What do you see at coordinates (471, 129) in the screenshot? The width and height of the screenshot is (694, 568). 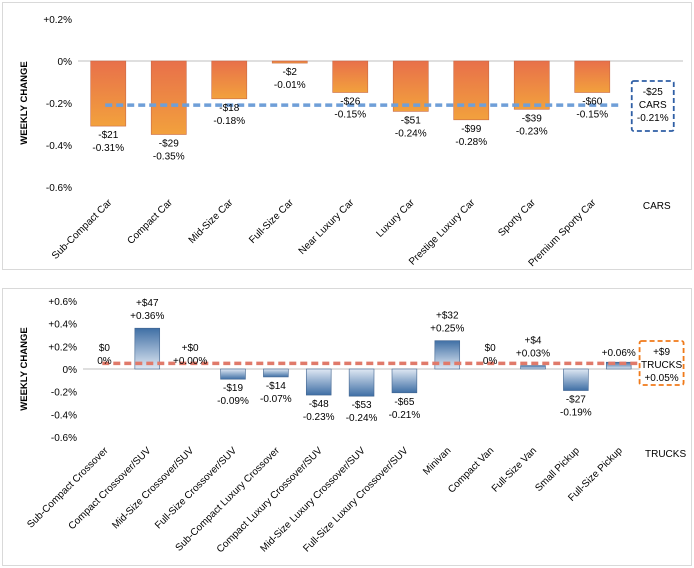 I see `data-label-dollar: -$99` at bounding box center [471, 129].